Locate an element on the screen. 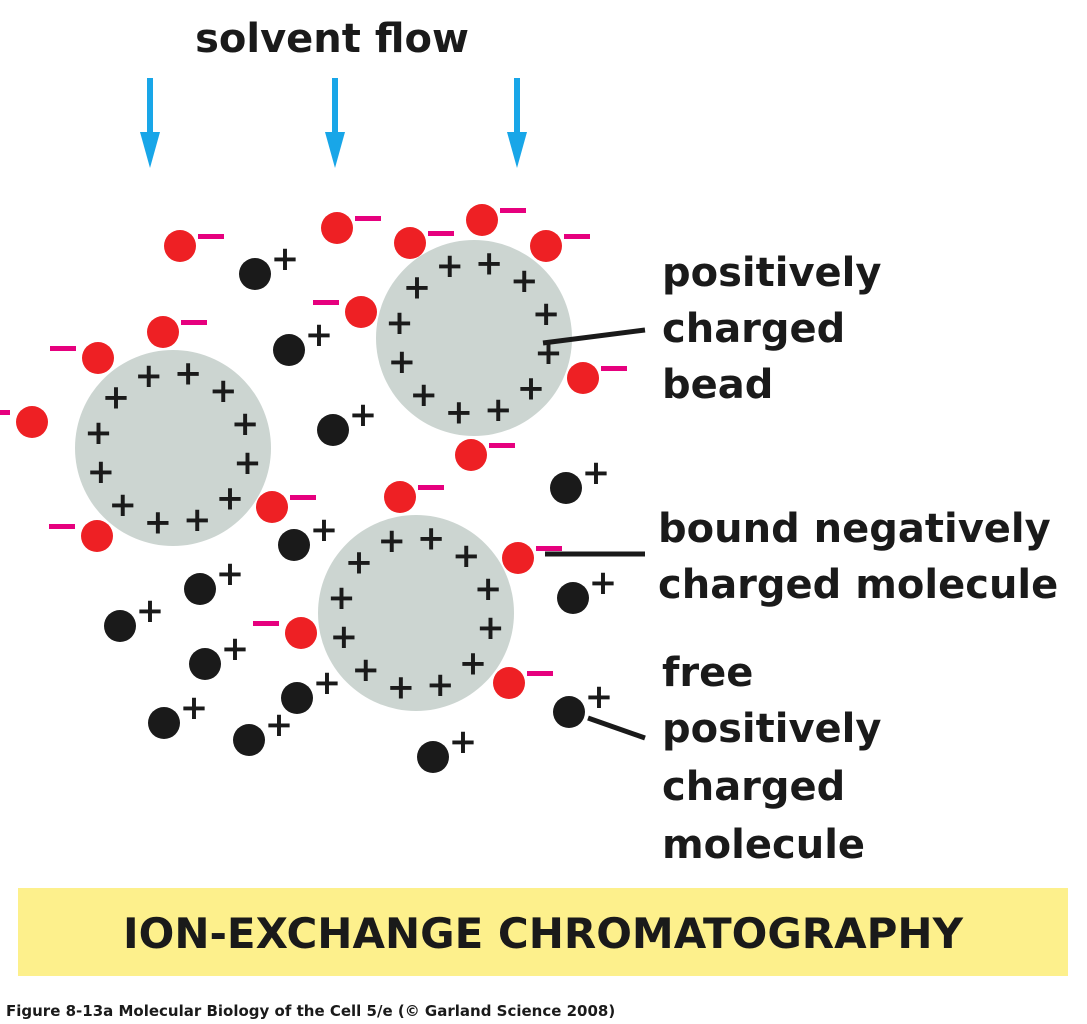 This screenshot has height=1024, width=1087. svg-text: bound negatively is located at coordinates (854, 529).